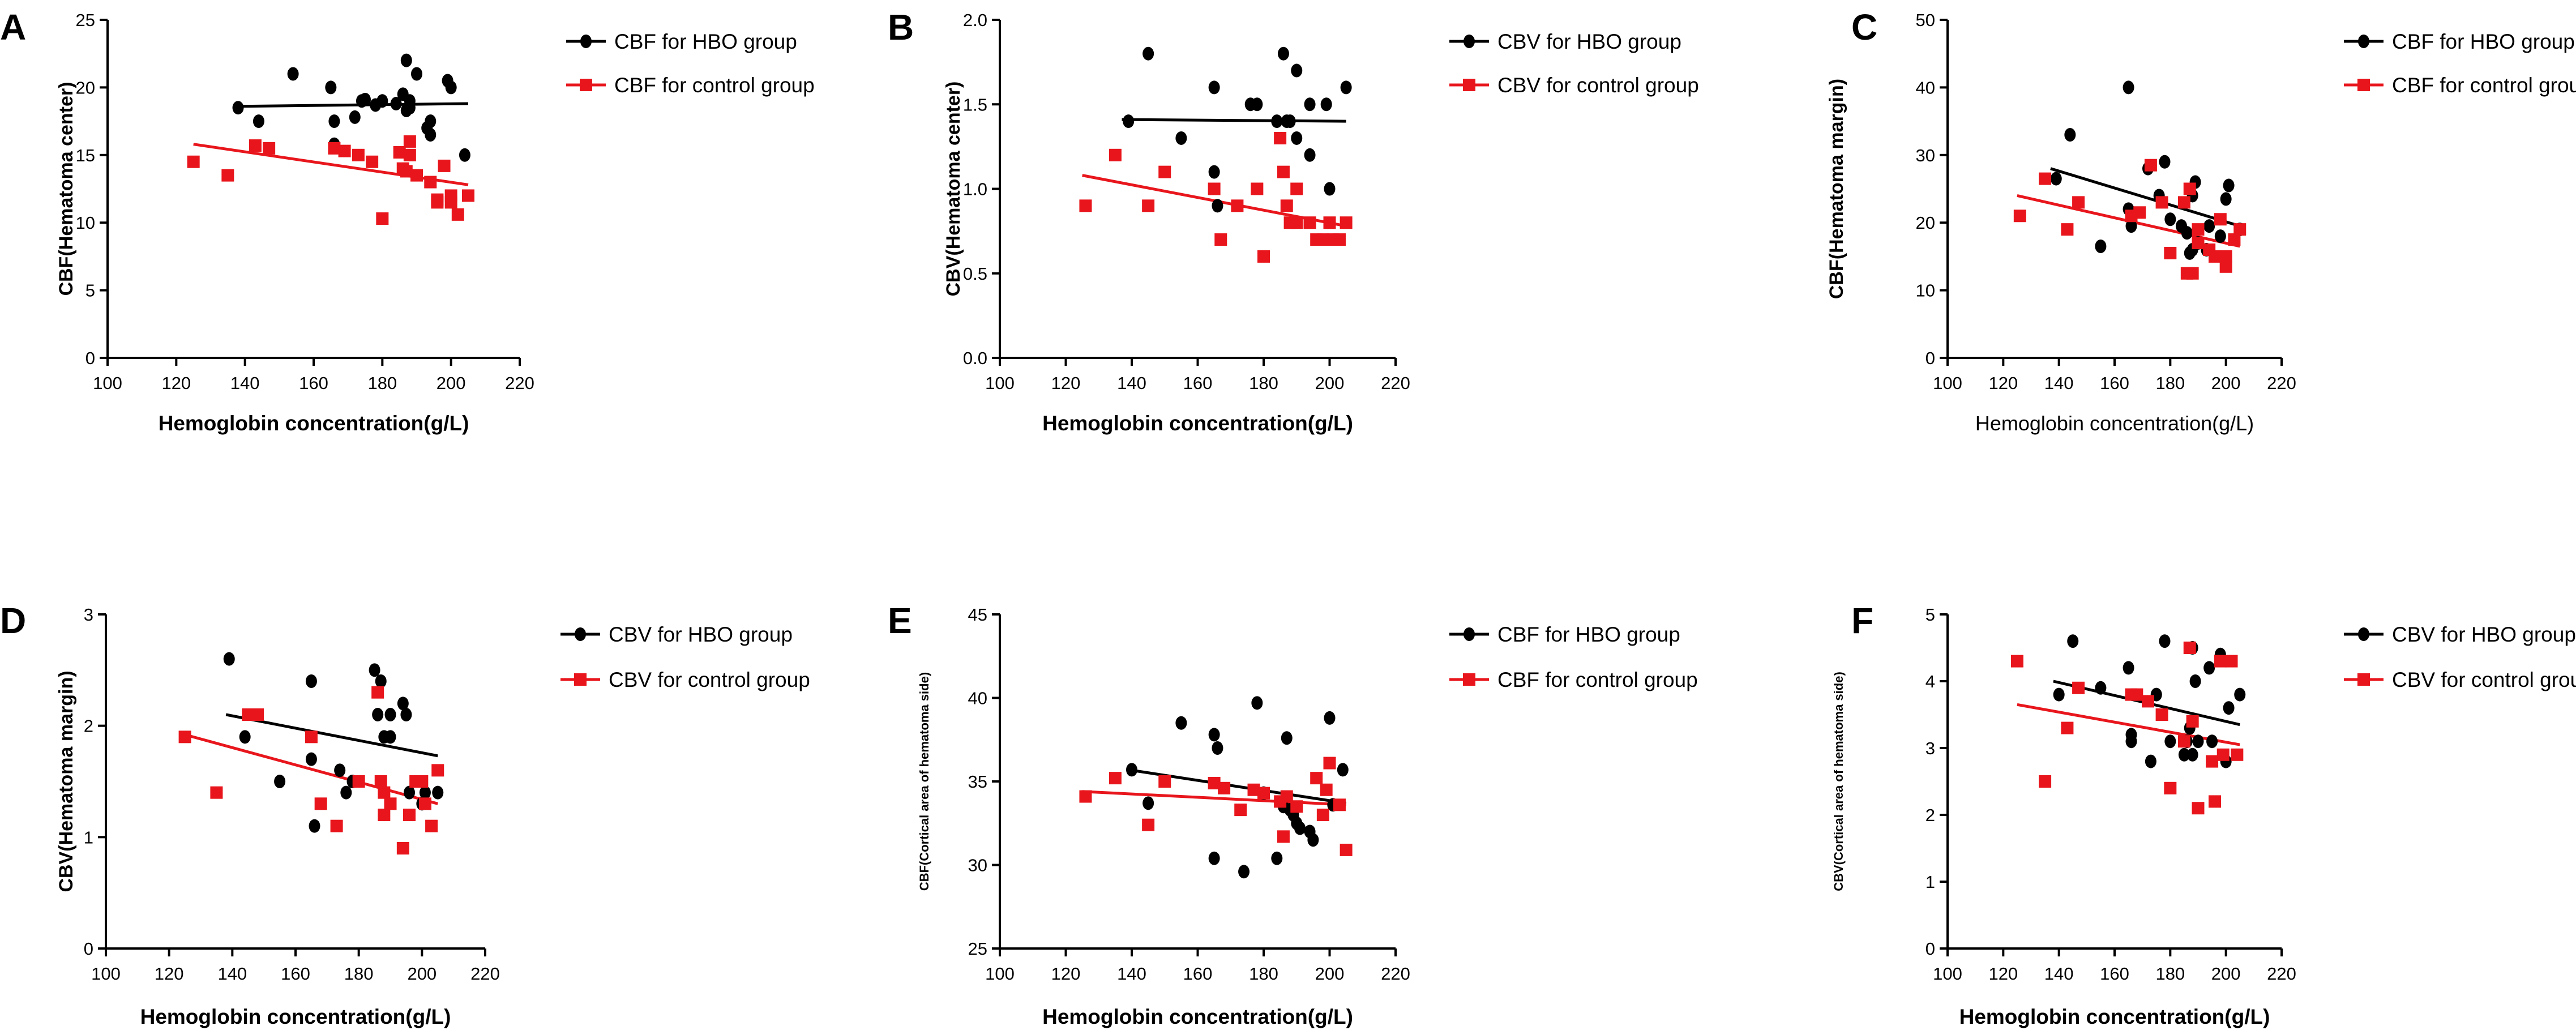  I want to click on x-tick-label: 180, so click(2170, 974).